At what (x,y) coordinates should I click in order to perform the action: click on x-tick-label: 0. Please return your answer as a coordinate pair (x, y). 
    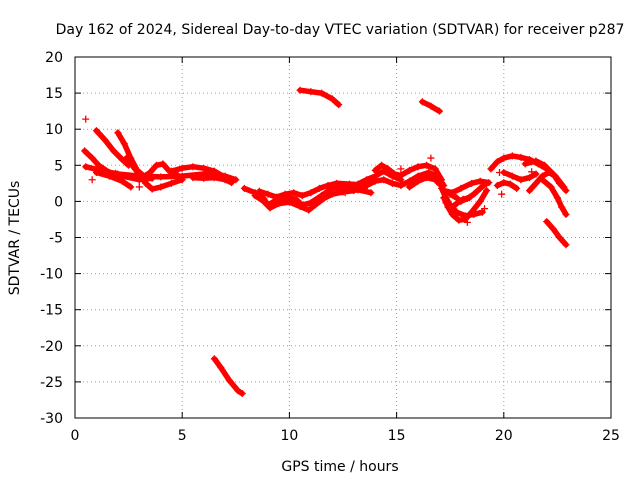
    Looking at the image, I should click on (75, 436).